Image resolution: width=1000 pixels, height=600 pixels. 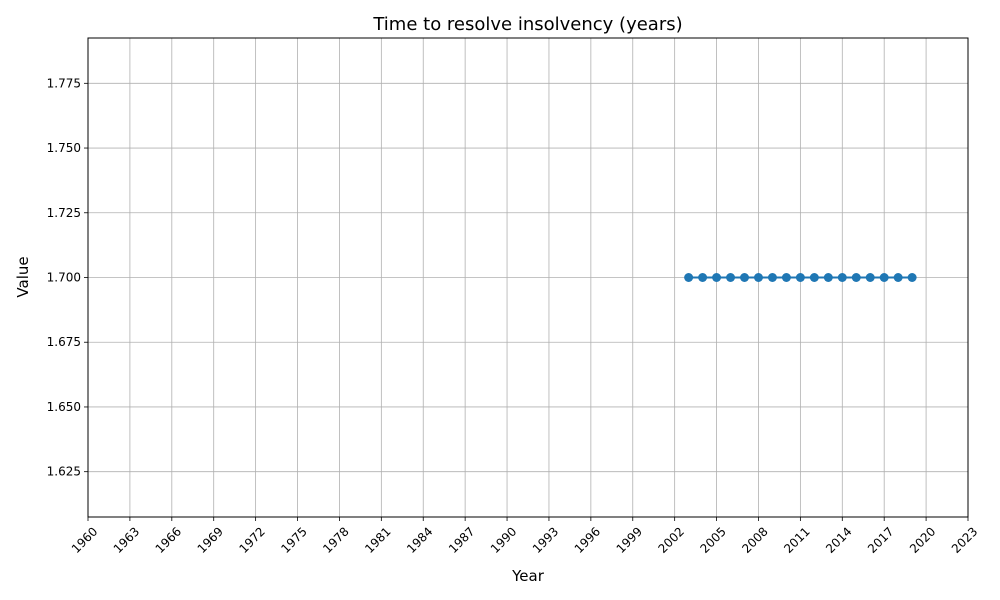 I want to click on x-tick-label: 1984, so click(x=419, y=539).